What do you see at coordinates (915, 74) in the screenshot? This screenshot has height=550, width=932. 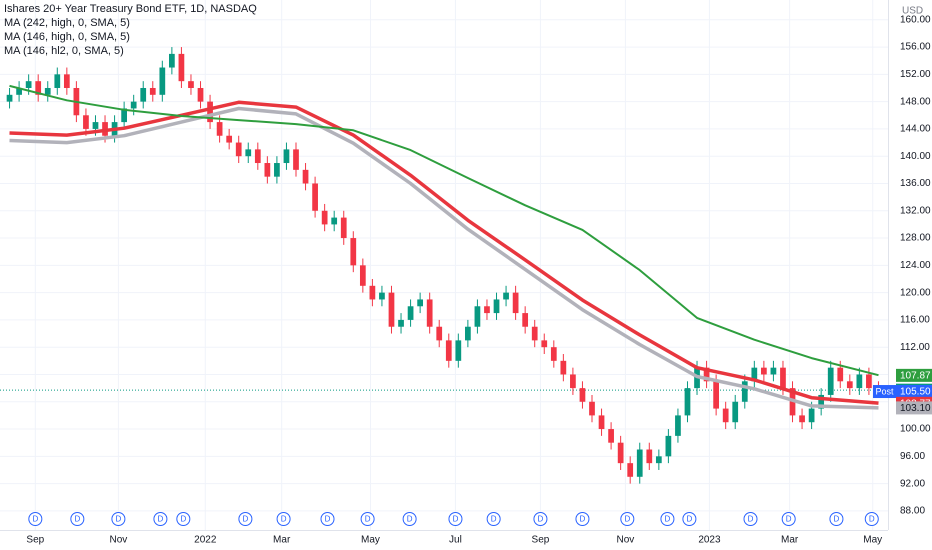 I see `y-tick-label: 152.00` at bounding box center [915, 74].